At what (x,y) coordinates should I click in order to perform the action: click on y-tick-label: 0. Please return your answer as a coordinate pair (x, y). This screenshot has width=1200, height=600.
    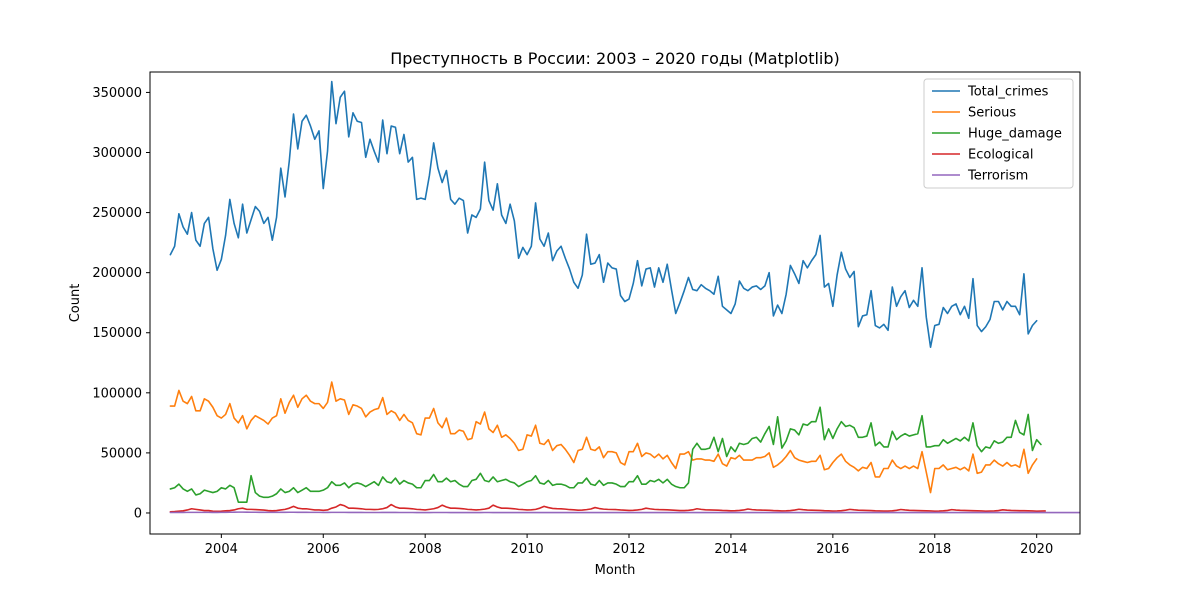
    Looking at the image, I should click on (138, 513).